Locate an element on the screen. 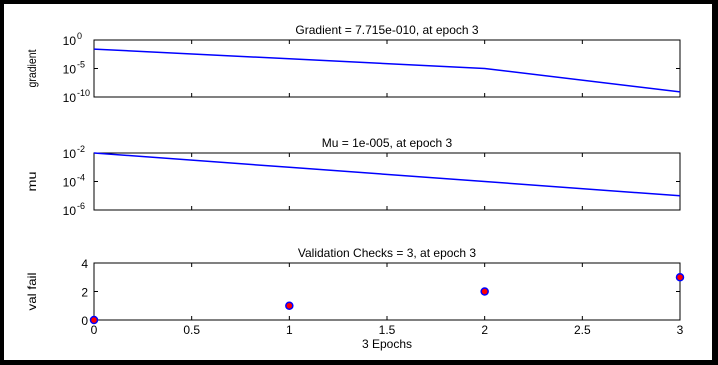 The image size is (718, 365). y-tick-exponent: -2 is located at coordinates (81, 149).